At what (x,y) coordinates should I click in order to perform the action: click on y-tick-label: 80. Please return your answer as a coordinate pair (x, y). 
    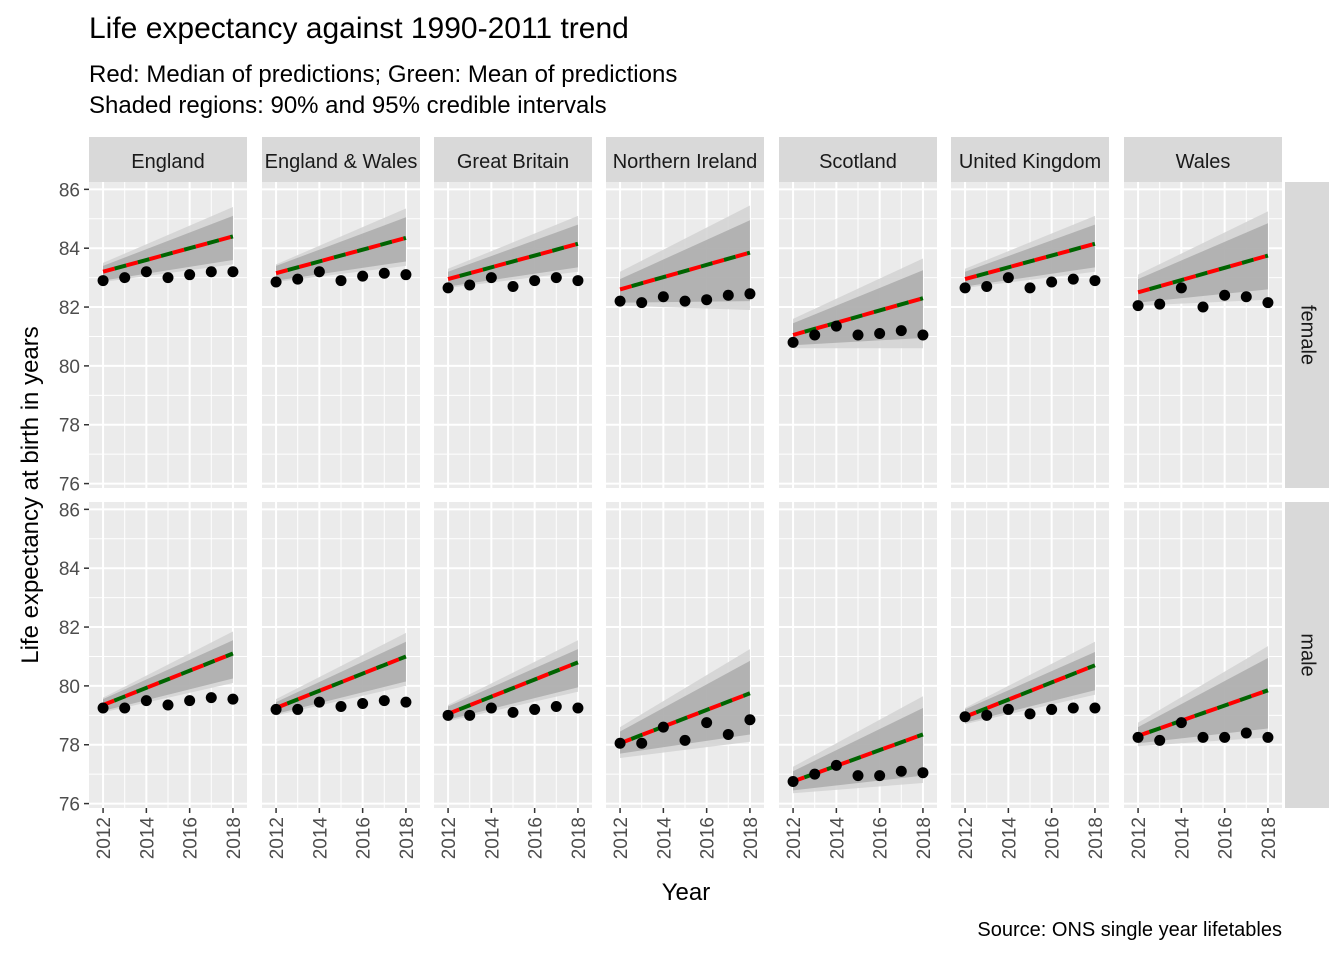
    Looking at the image, I should click on (69, 367).